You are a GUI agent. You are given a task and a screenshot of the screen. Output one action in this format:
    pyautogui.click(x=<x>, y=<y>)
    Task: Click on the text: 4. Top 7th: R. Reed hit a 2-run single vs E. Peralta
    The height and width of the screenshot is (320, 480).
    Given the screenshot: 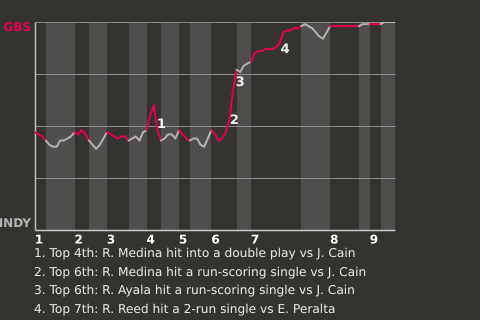 What is the action you would take?
    pyautogui.click(x=185, y=309)
    